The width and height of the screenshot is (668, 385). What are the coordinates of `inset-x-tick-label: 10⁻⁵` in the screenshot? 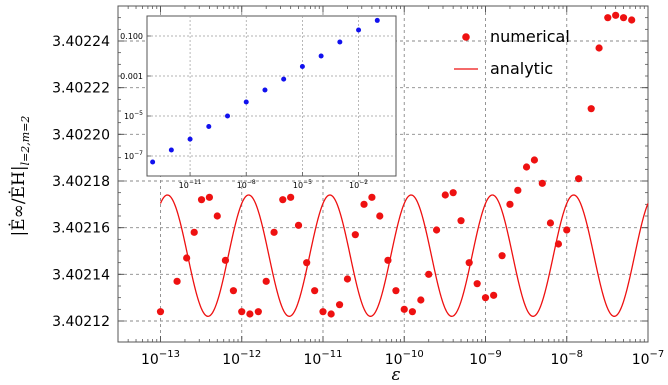 It's located at (302, 184).